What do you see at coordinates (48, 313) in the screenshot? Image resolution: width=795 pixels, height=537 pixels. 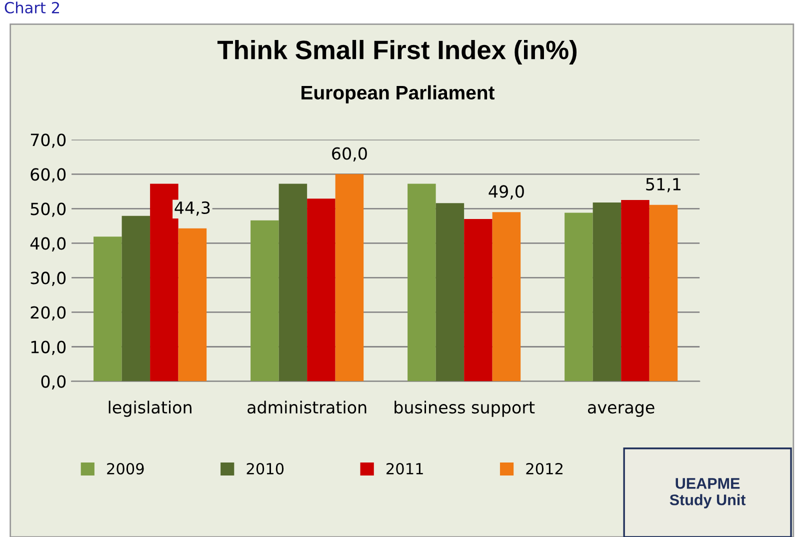 I see `y-tick-label: 20,0` at bounding box center [48, 313].